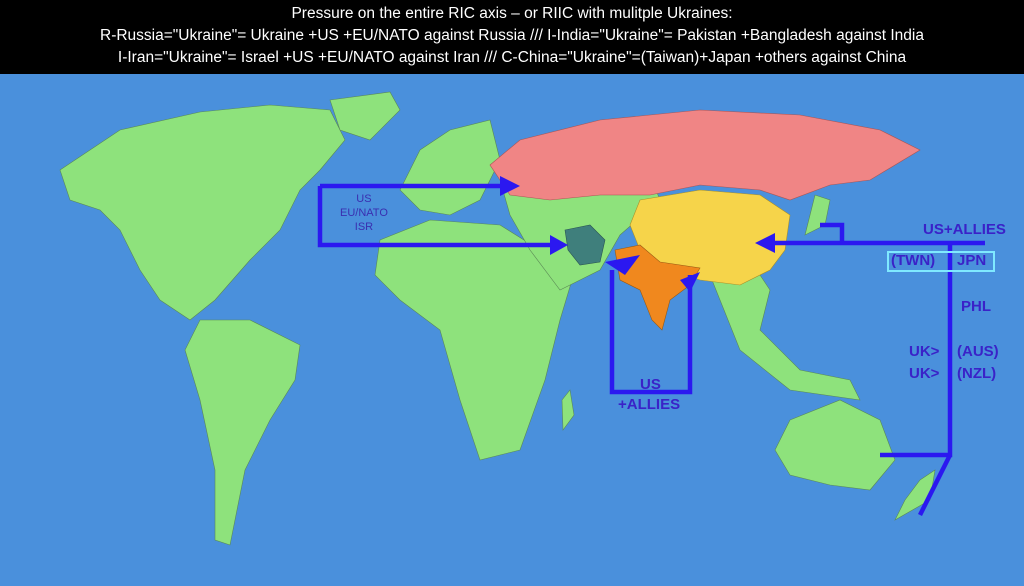 This screenshot has height=586, width=1024. What do you see at coordinates (941, 261) in the screenshot?
I see `twn-jpn-highlight-box` at bounding box center [941, 261].